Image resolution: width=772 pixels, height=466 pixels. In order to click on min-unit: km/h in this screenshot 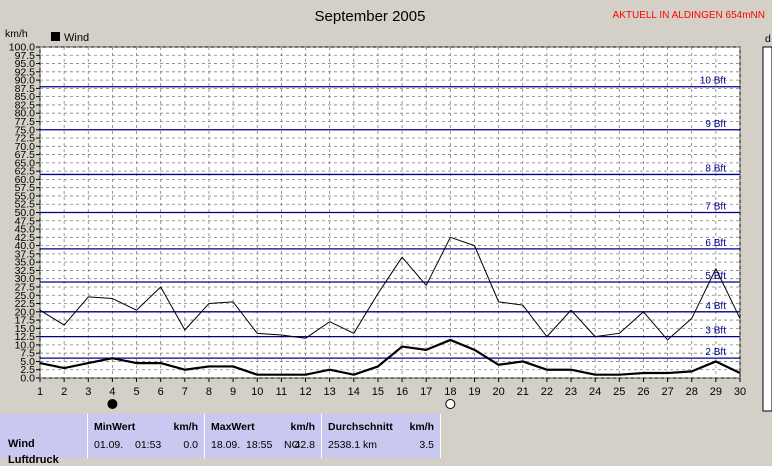, I will do `click(185, 427)`.